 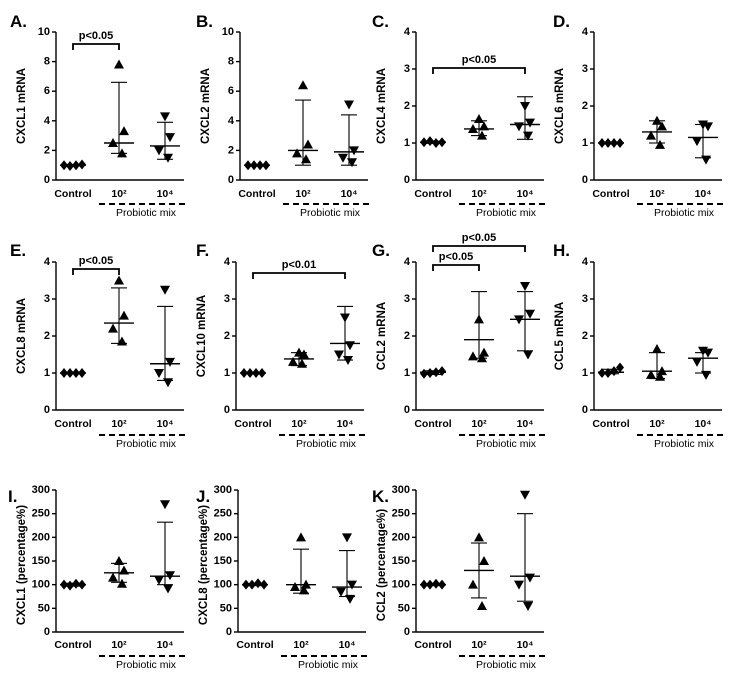 I want to click on panel-h-category-label-10-2: 10², so click(x=657, y=424).